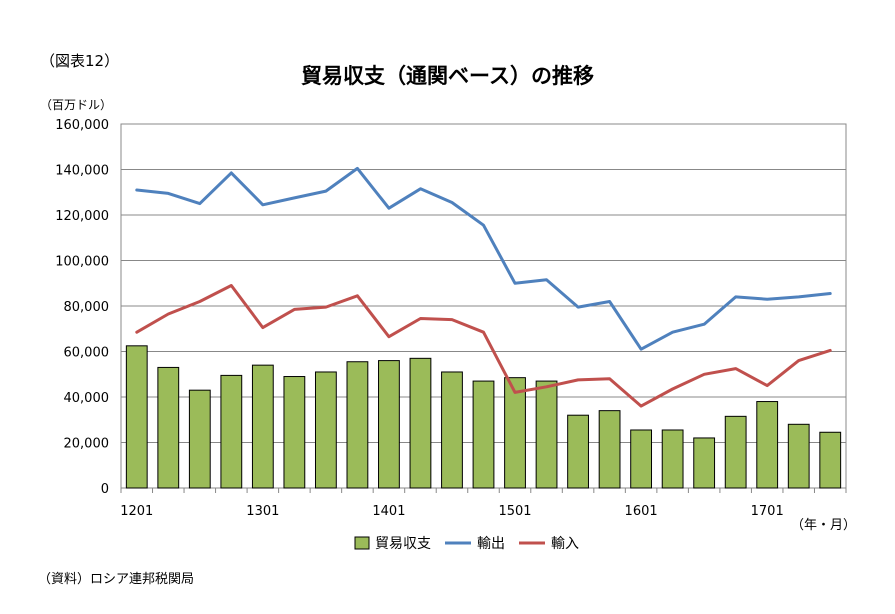  I want to click on y-tick-label: 40,000, so click(87, 398).